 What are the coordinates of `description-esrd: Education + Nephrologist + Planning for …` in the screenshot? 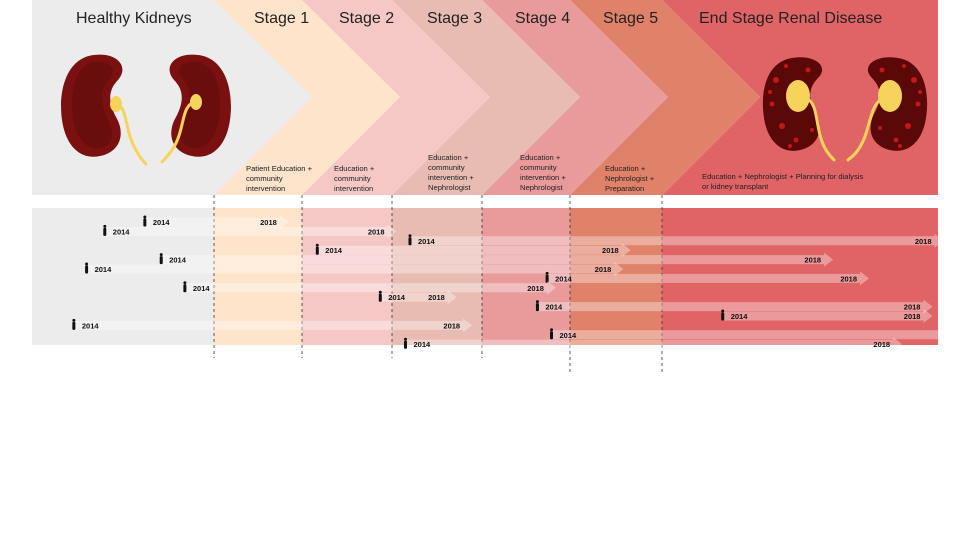 It's located at (783, 181).